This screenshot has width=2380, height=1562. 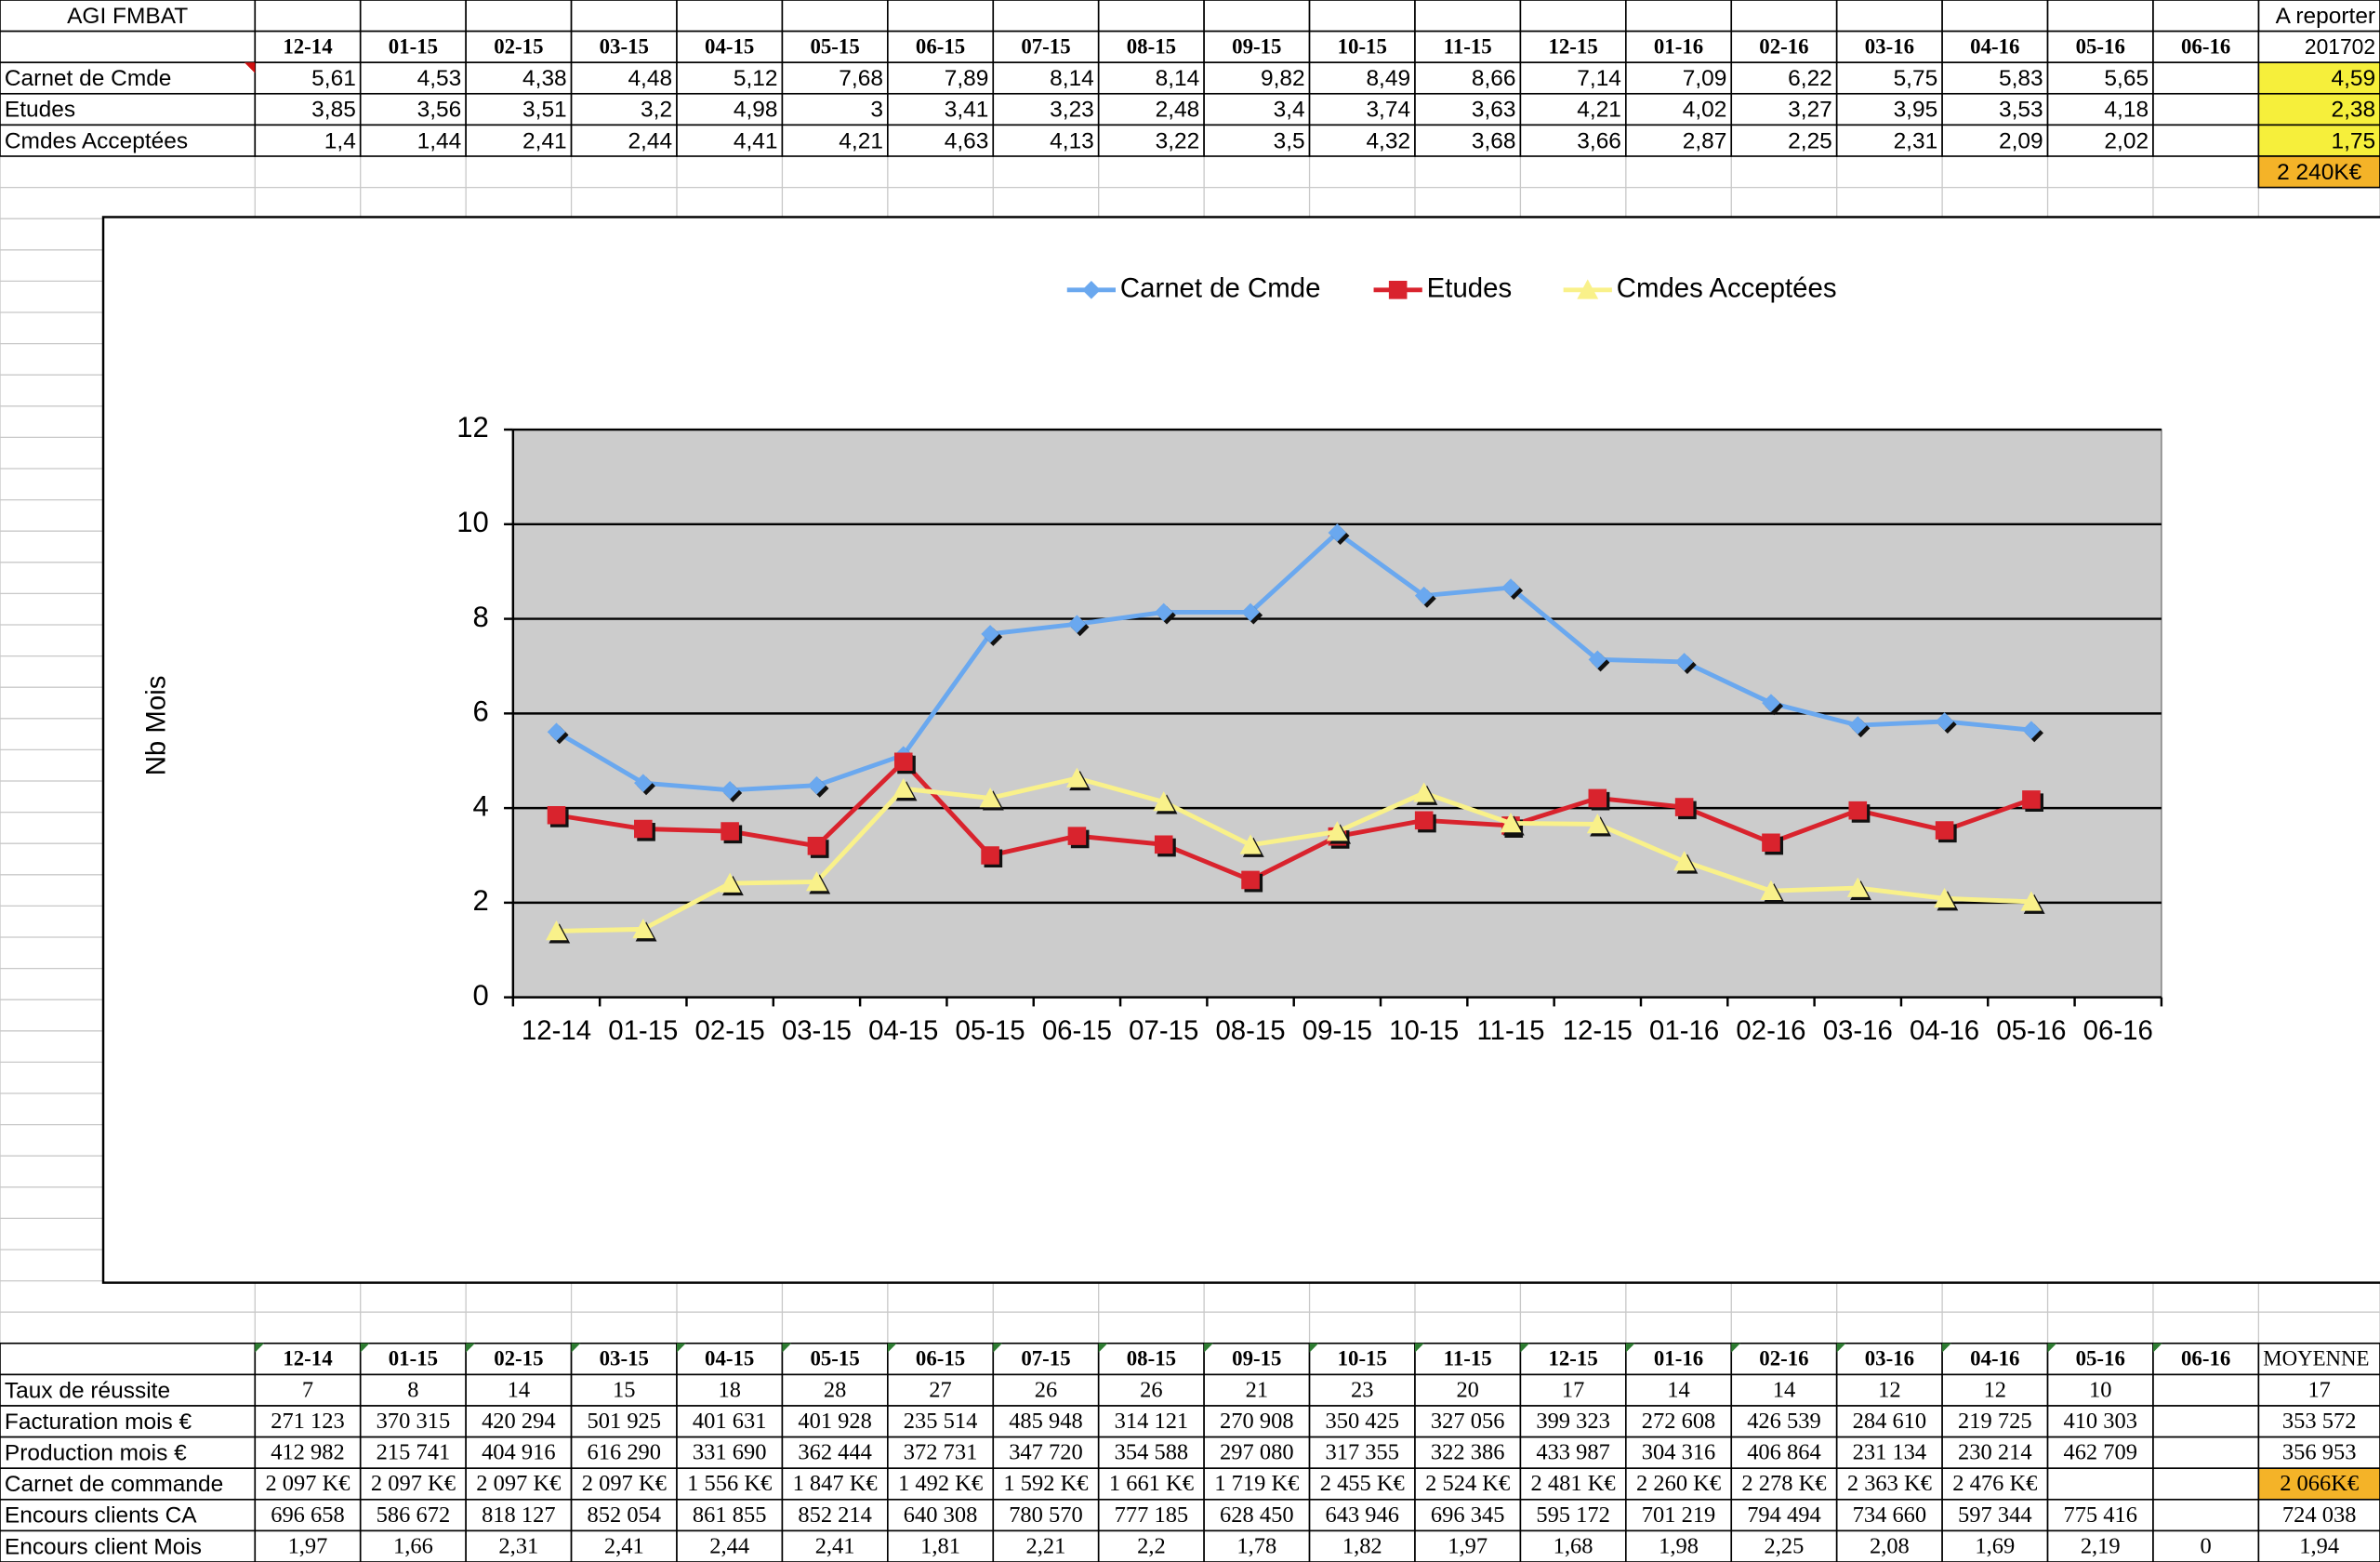 I want to click on cell-text: 314 121, so click(x=1152, y=1421).